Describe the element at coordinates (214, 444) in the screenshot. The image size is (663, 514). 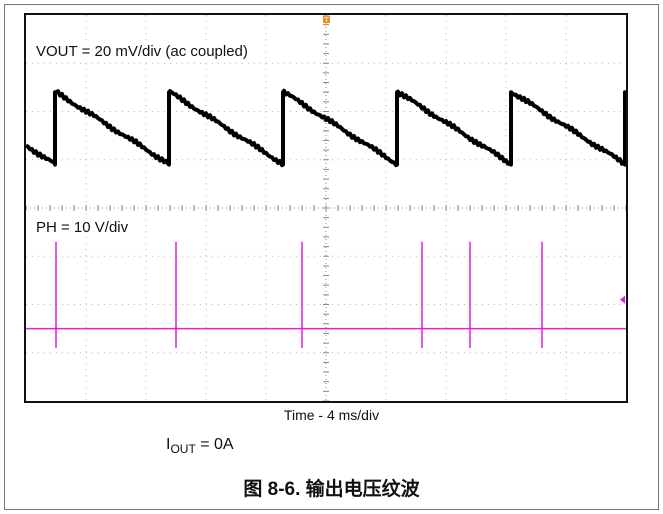
I see `iout-value: = 0A` at that location.